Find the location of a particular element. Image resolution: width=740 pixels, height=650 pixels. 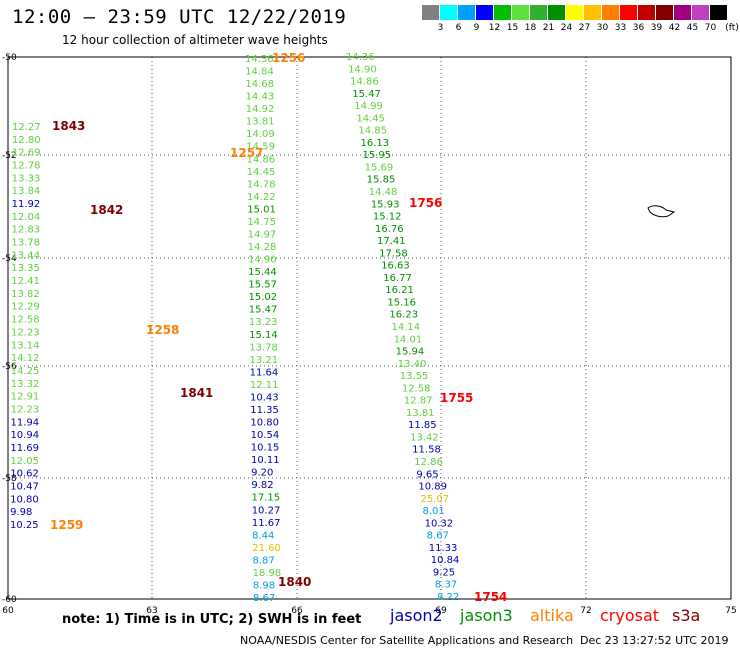

swh-value-right: 12.86 is located at coordinates (428, 462).